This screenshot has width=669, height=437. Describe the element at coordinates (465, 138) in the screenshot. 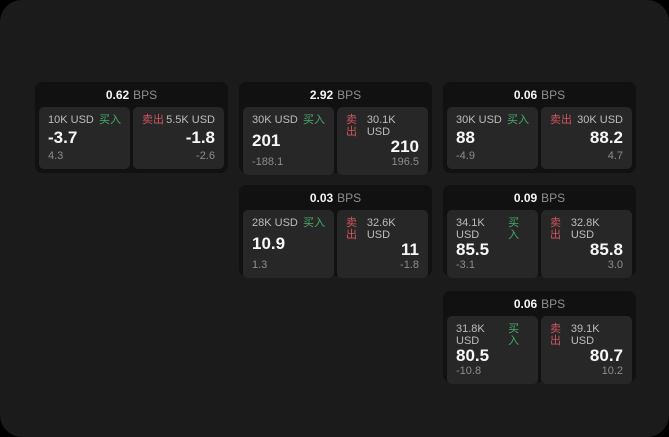

I see `buy-price: 88` at that location.